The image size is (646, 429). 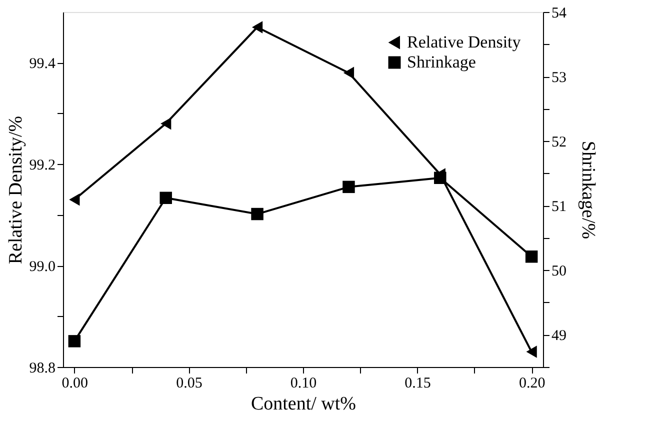 What do you see at coordinates (441, 62) in the screenshot?
I see `legend-label: Shrinkage` at bounding box center [441, 62].